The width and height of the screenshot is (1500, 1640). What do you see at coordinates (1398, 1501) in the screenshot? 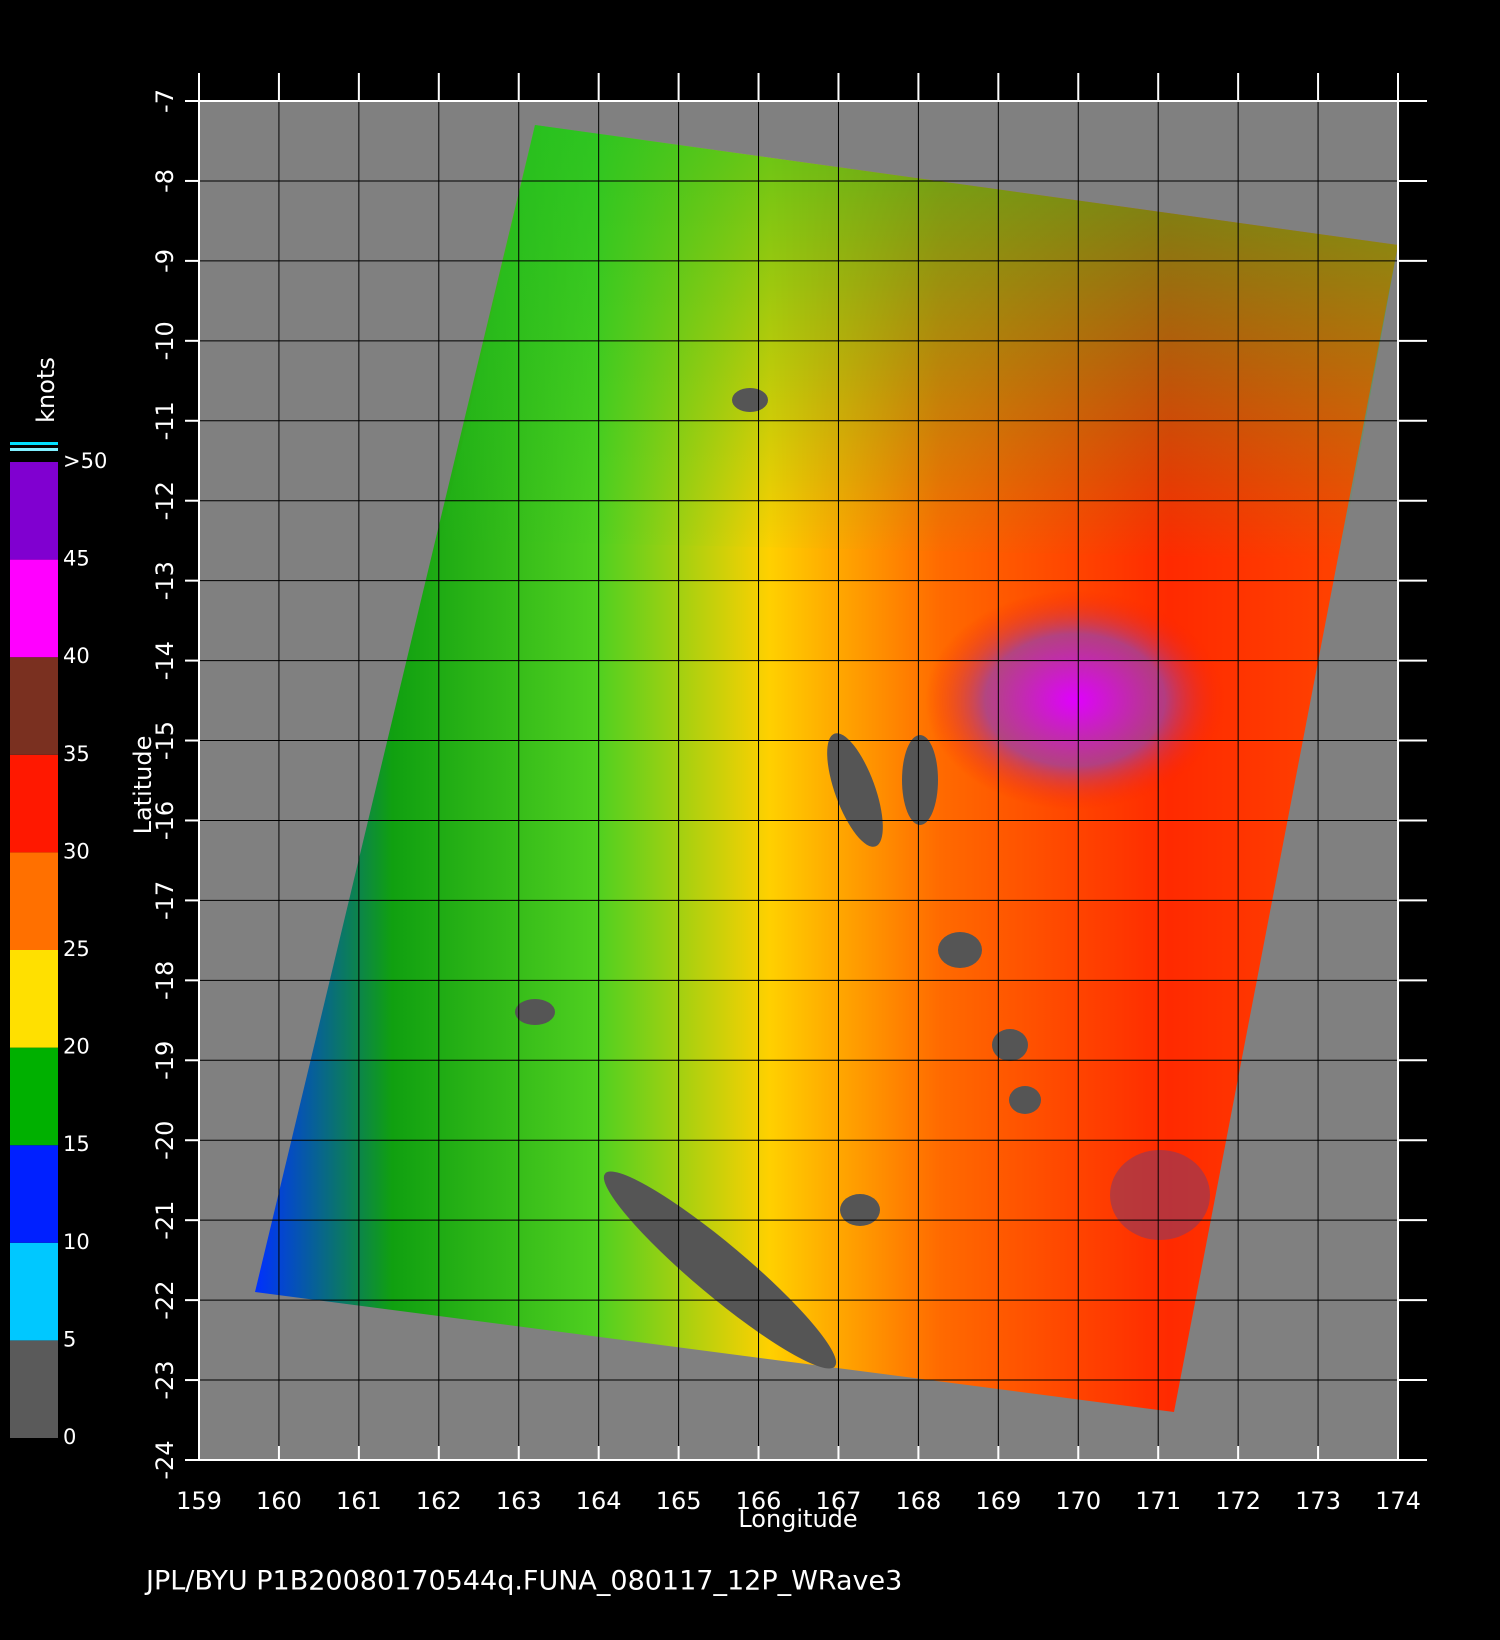
I see `x-tick-label: 174` at bounding box center [1398, 1501].